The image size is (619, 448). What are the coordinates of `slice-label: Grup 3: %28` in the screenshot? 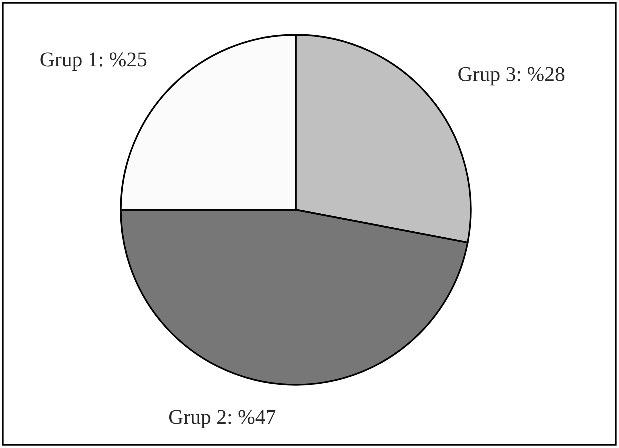 It's located at (511, 76).